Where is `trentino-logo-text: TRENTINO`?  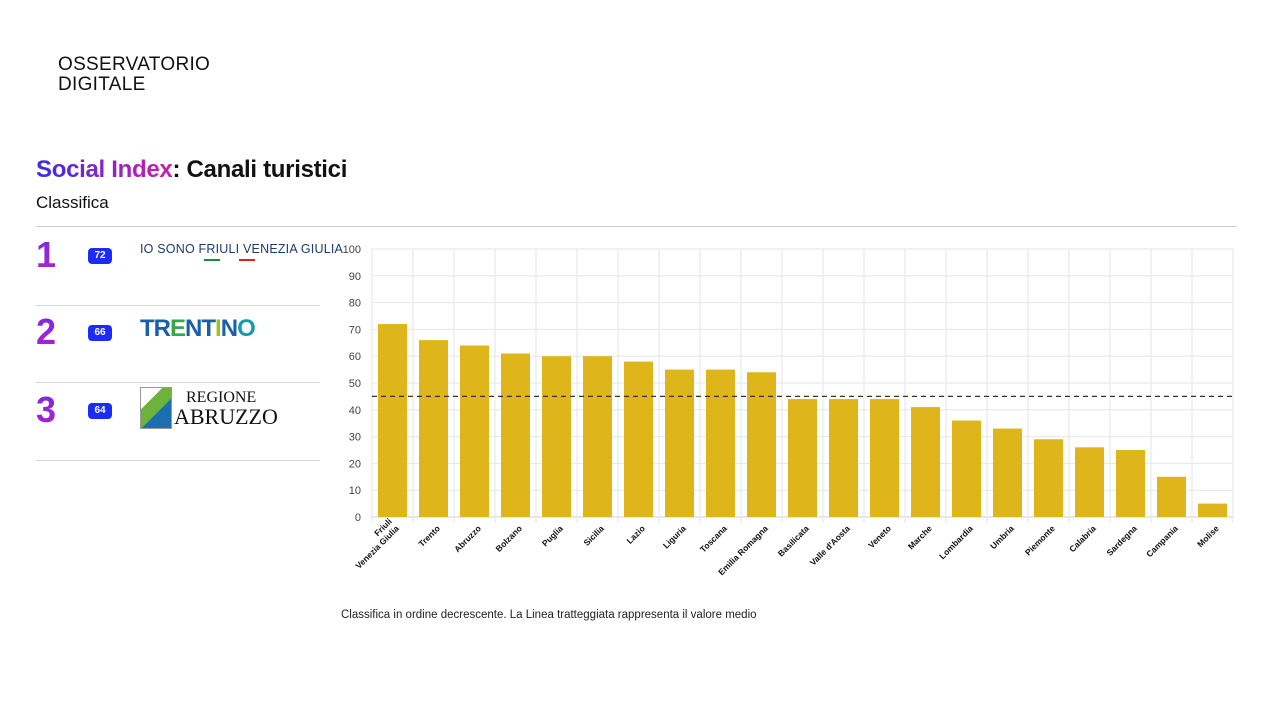 trentino-logo-text: TRENTINO is located at coordinates (198, 328).